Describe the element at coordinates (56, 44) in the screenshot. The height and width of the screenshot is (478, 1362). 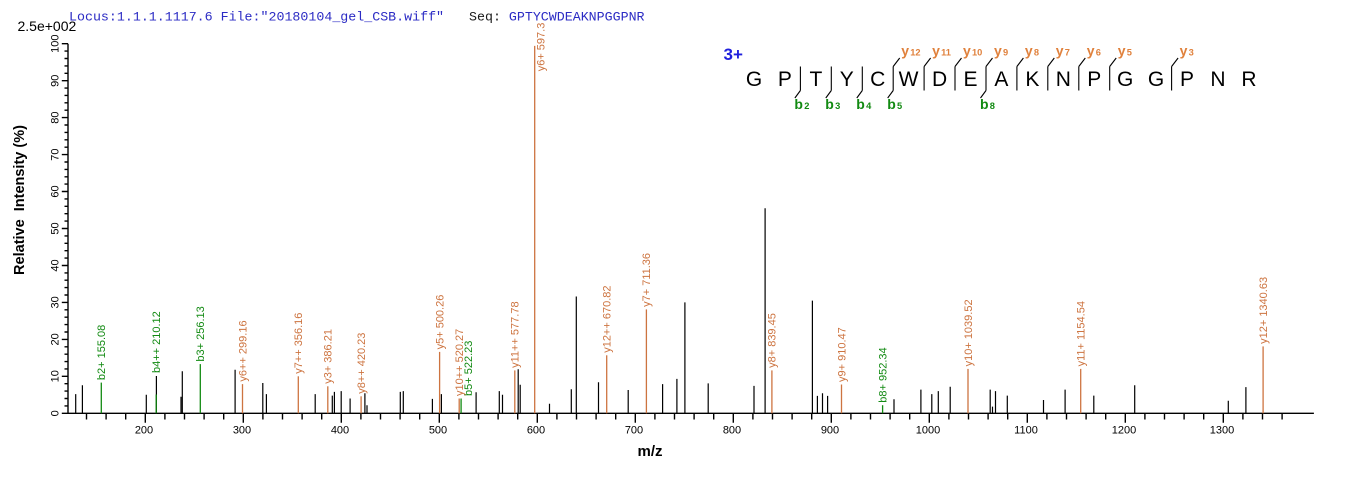
I see `svg-text: 100` at that location.